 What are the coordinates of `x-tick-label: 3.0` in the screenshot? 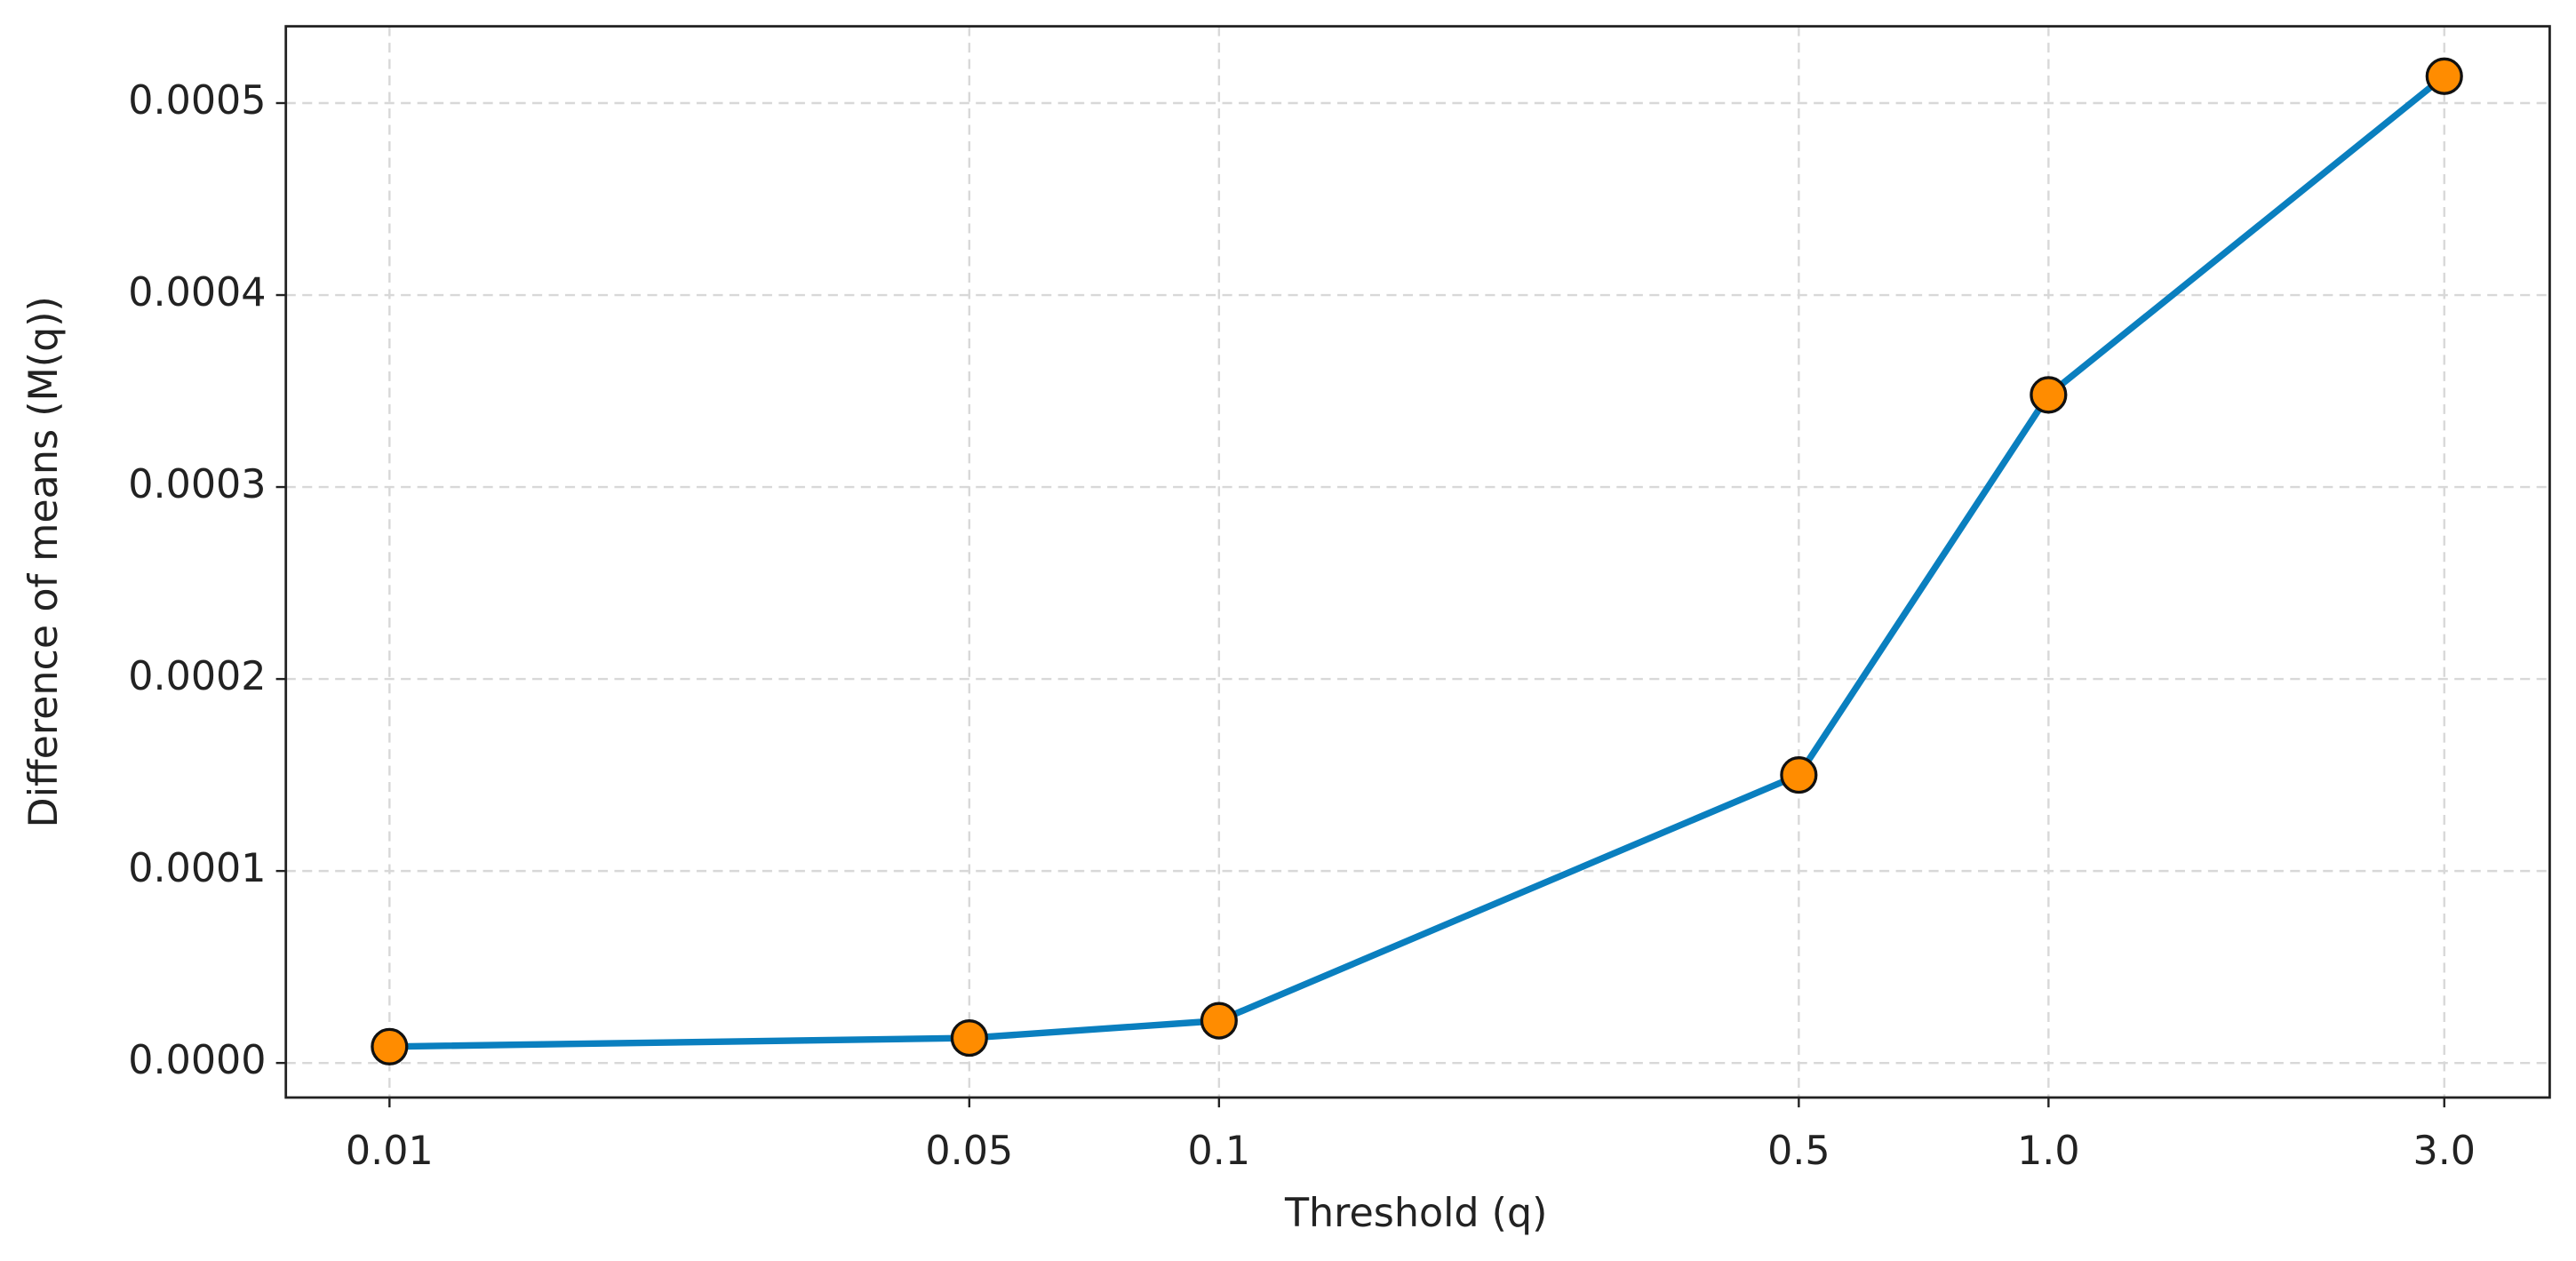 It's located at (2444, 1151).